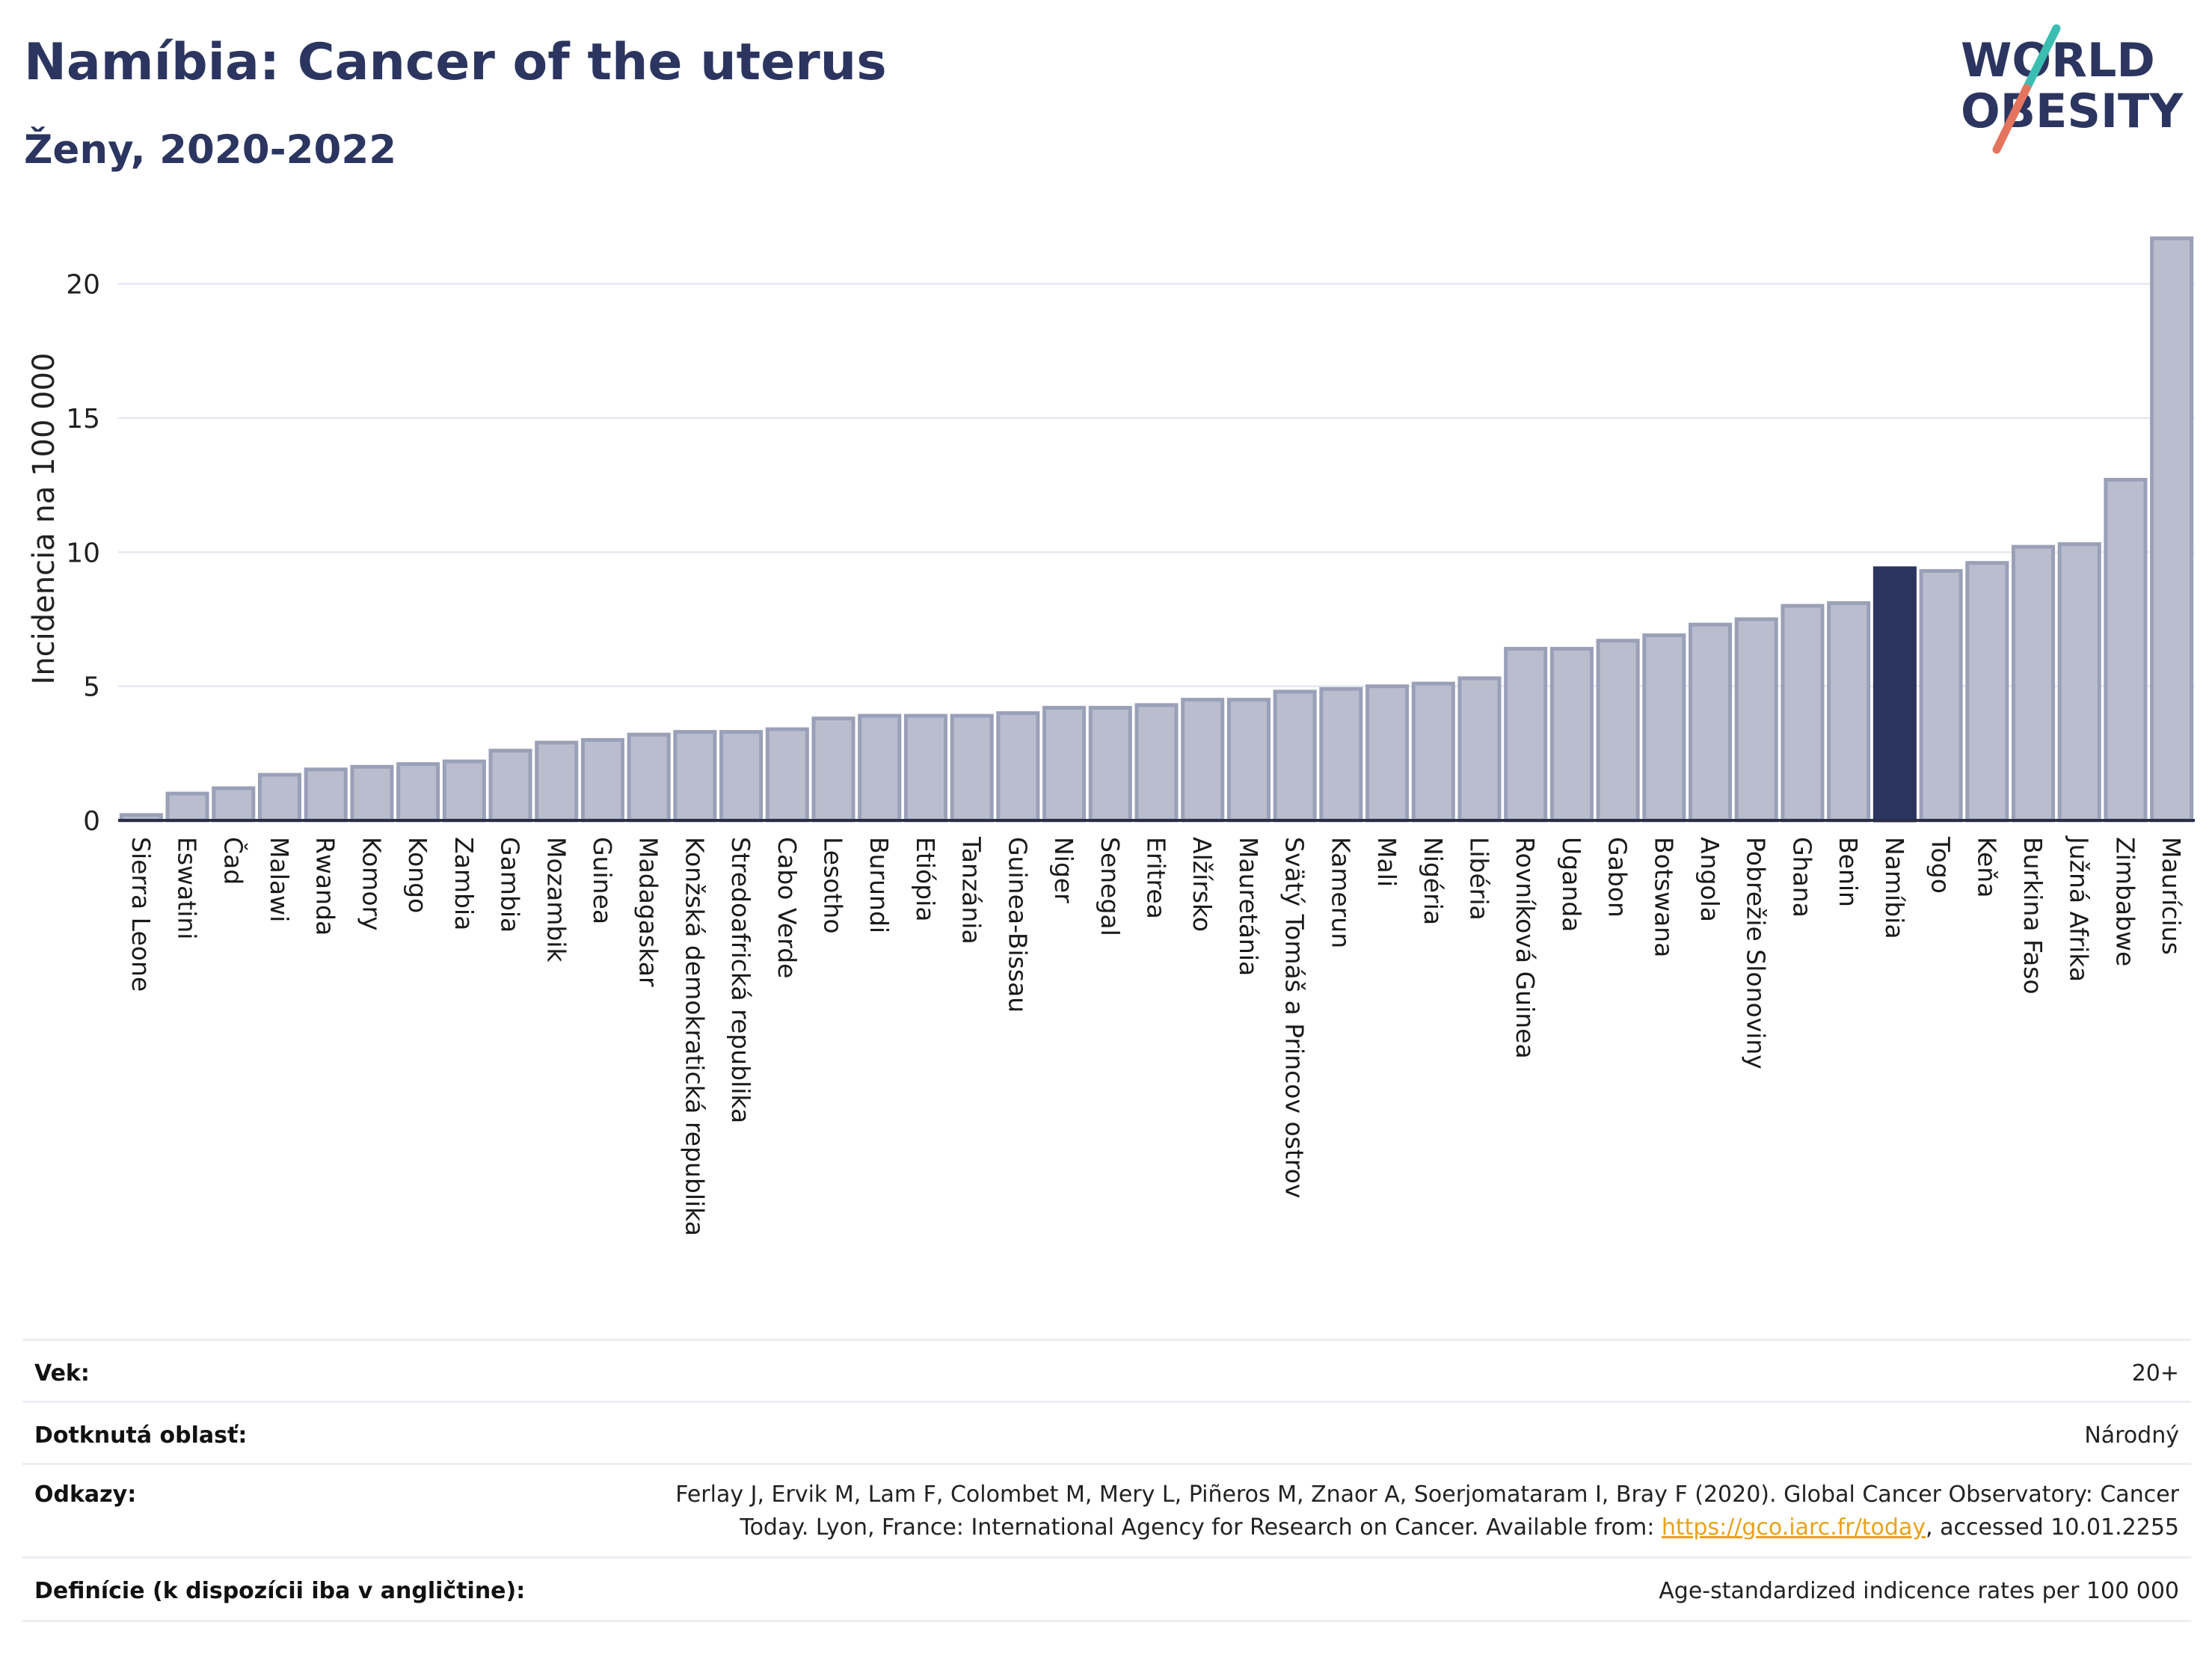  What do you see at coordinates (833, 769) in the screenshot?
I see `bar-Lesotho` at bounding box center [833, 769].